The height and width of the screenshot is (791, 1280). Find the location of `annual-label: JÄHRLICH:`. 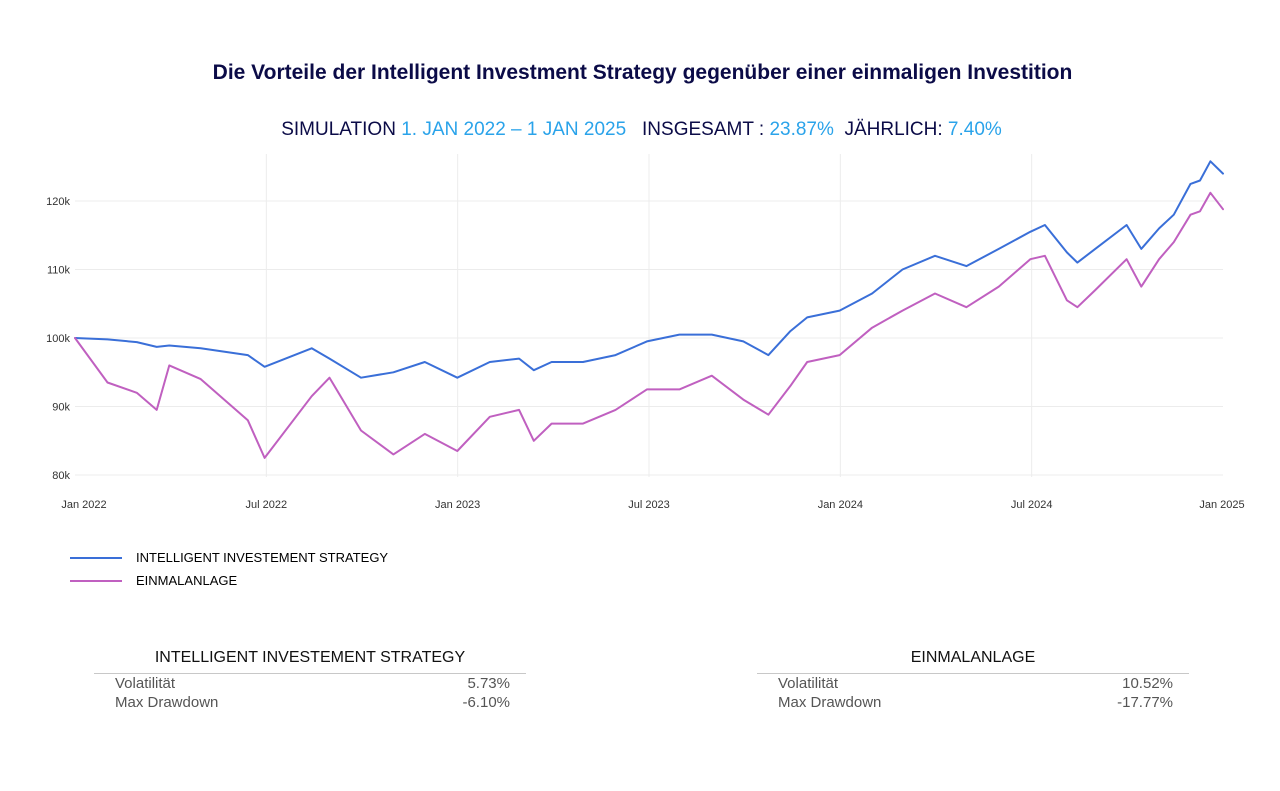

annual-label: JÄHRLICH: is located at coordinates (893, 129).